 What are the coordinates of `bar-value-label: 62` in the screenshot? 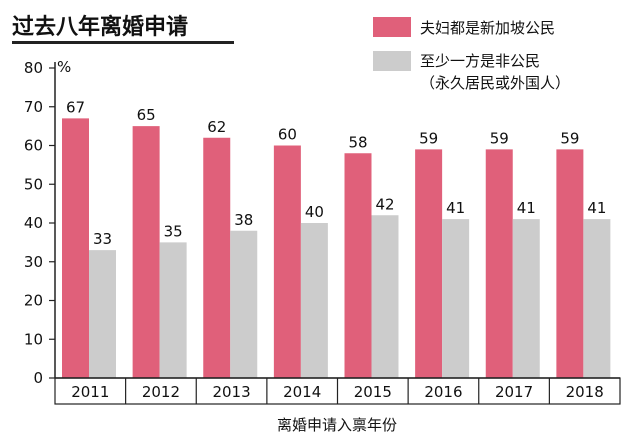 It's located at (216, 127).